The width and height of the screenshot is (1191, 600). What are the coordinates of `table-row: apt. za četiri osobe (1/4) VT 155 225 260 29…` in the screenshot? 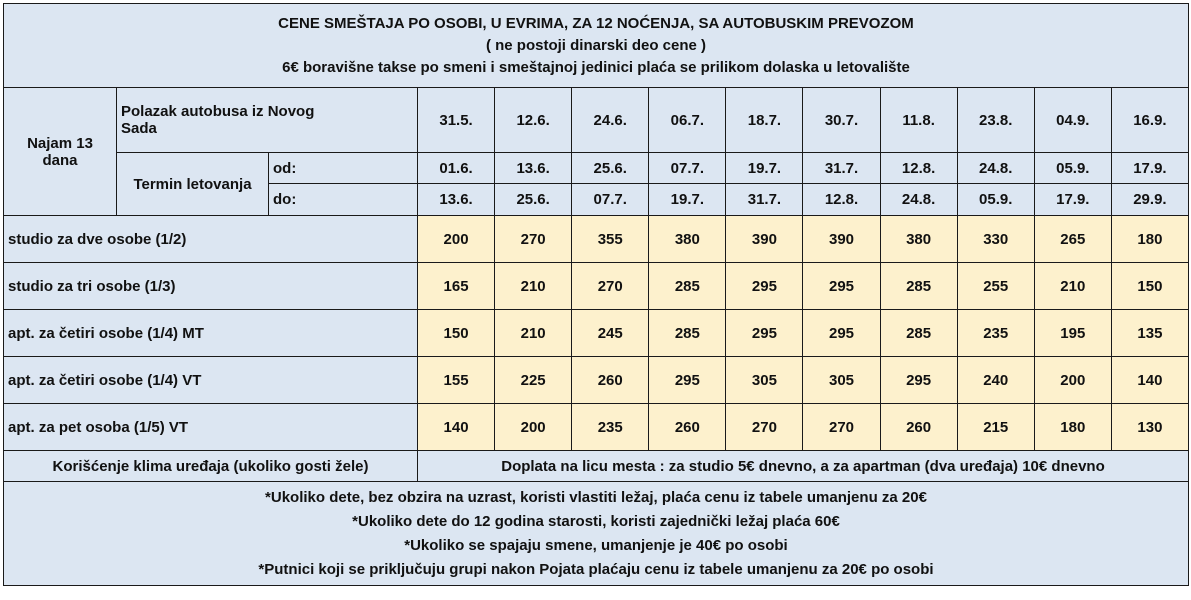 It's located at (596, 380).